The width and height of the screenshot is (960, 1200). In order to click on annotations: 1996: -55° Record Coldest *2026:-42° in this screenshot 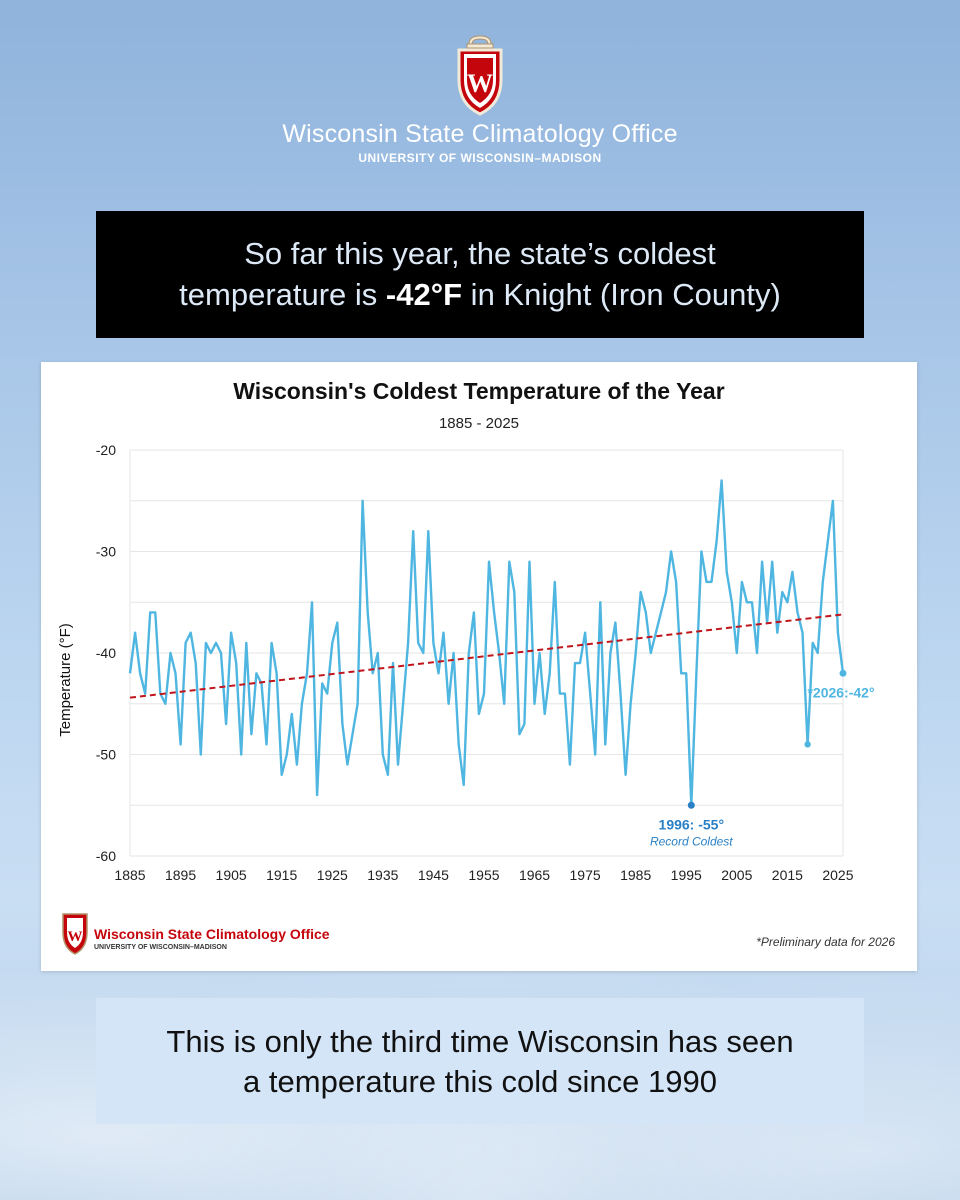, I will do `click(762, 766)`.